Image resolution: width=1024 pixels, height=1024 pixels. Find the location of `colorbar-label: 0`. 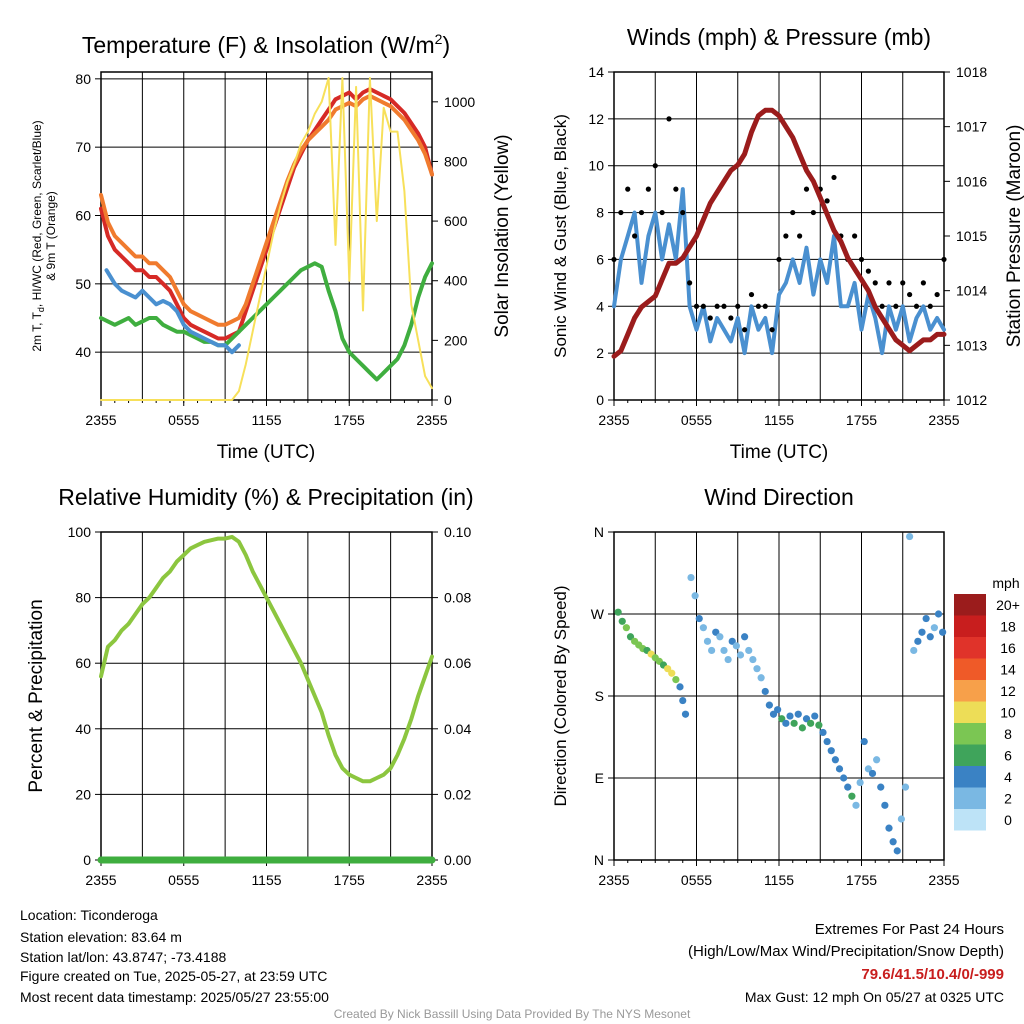

colorbar-label: 0 is located at coordinates (1008, 820).